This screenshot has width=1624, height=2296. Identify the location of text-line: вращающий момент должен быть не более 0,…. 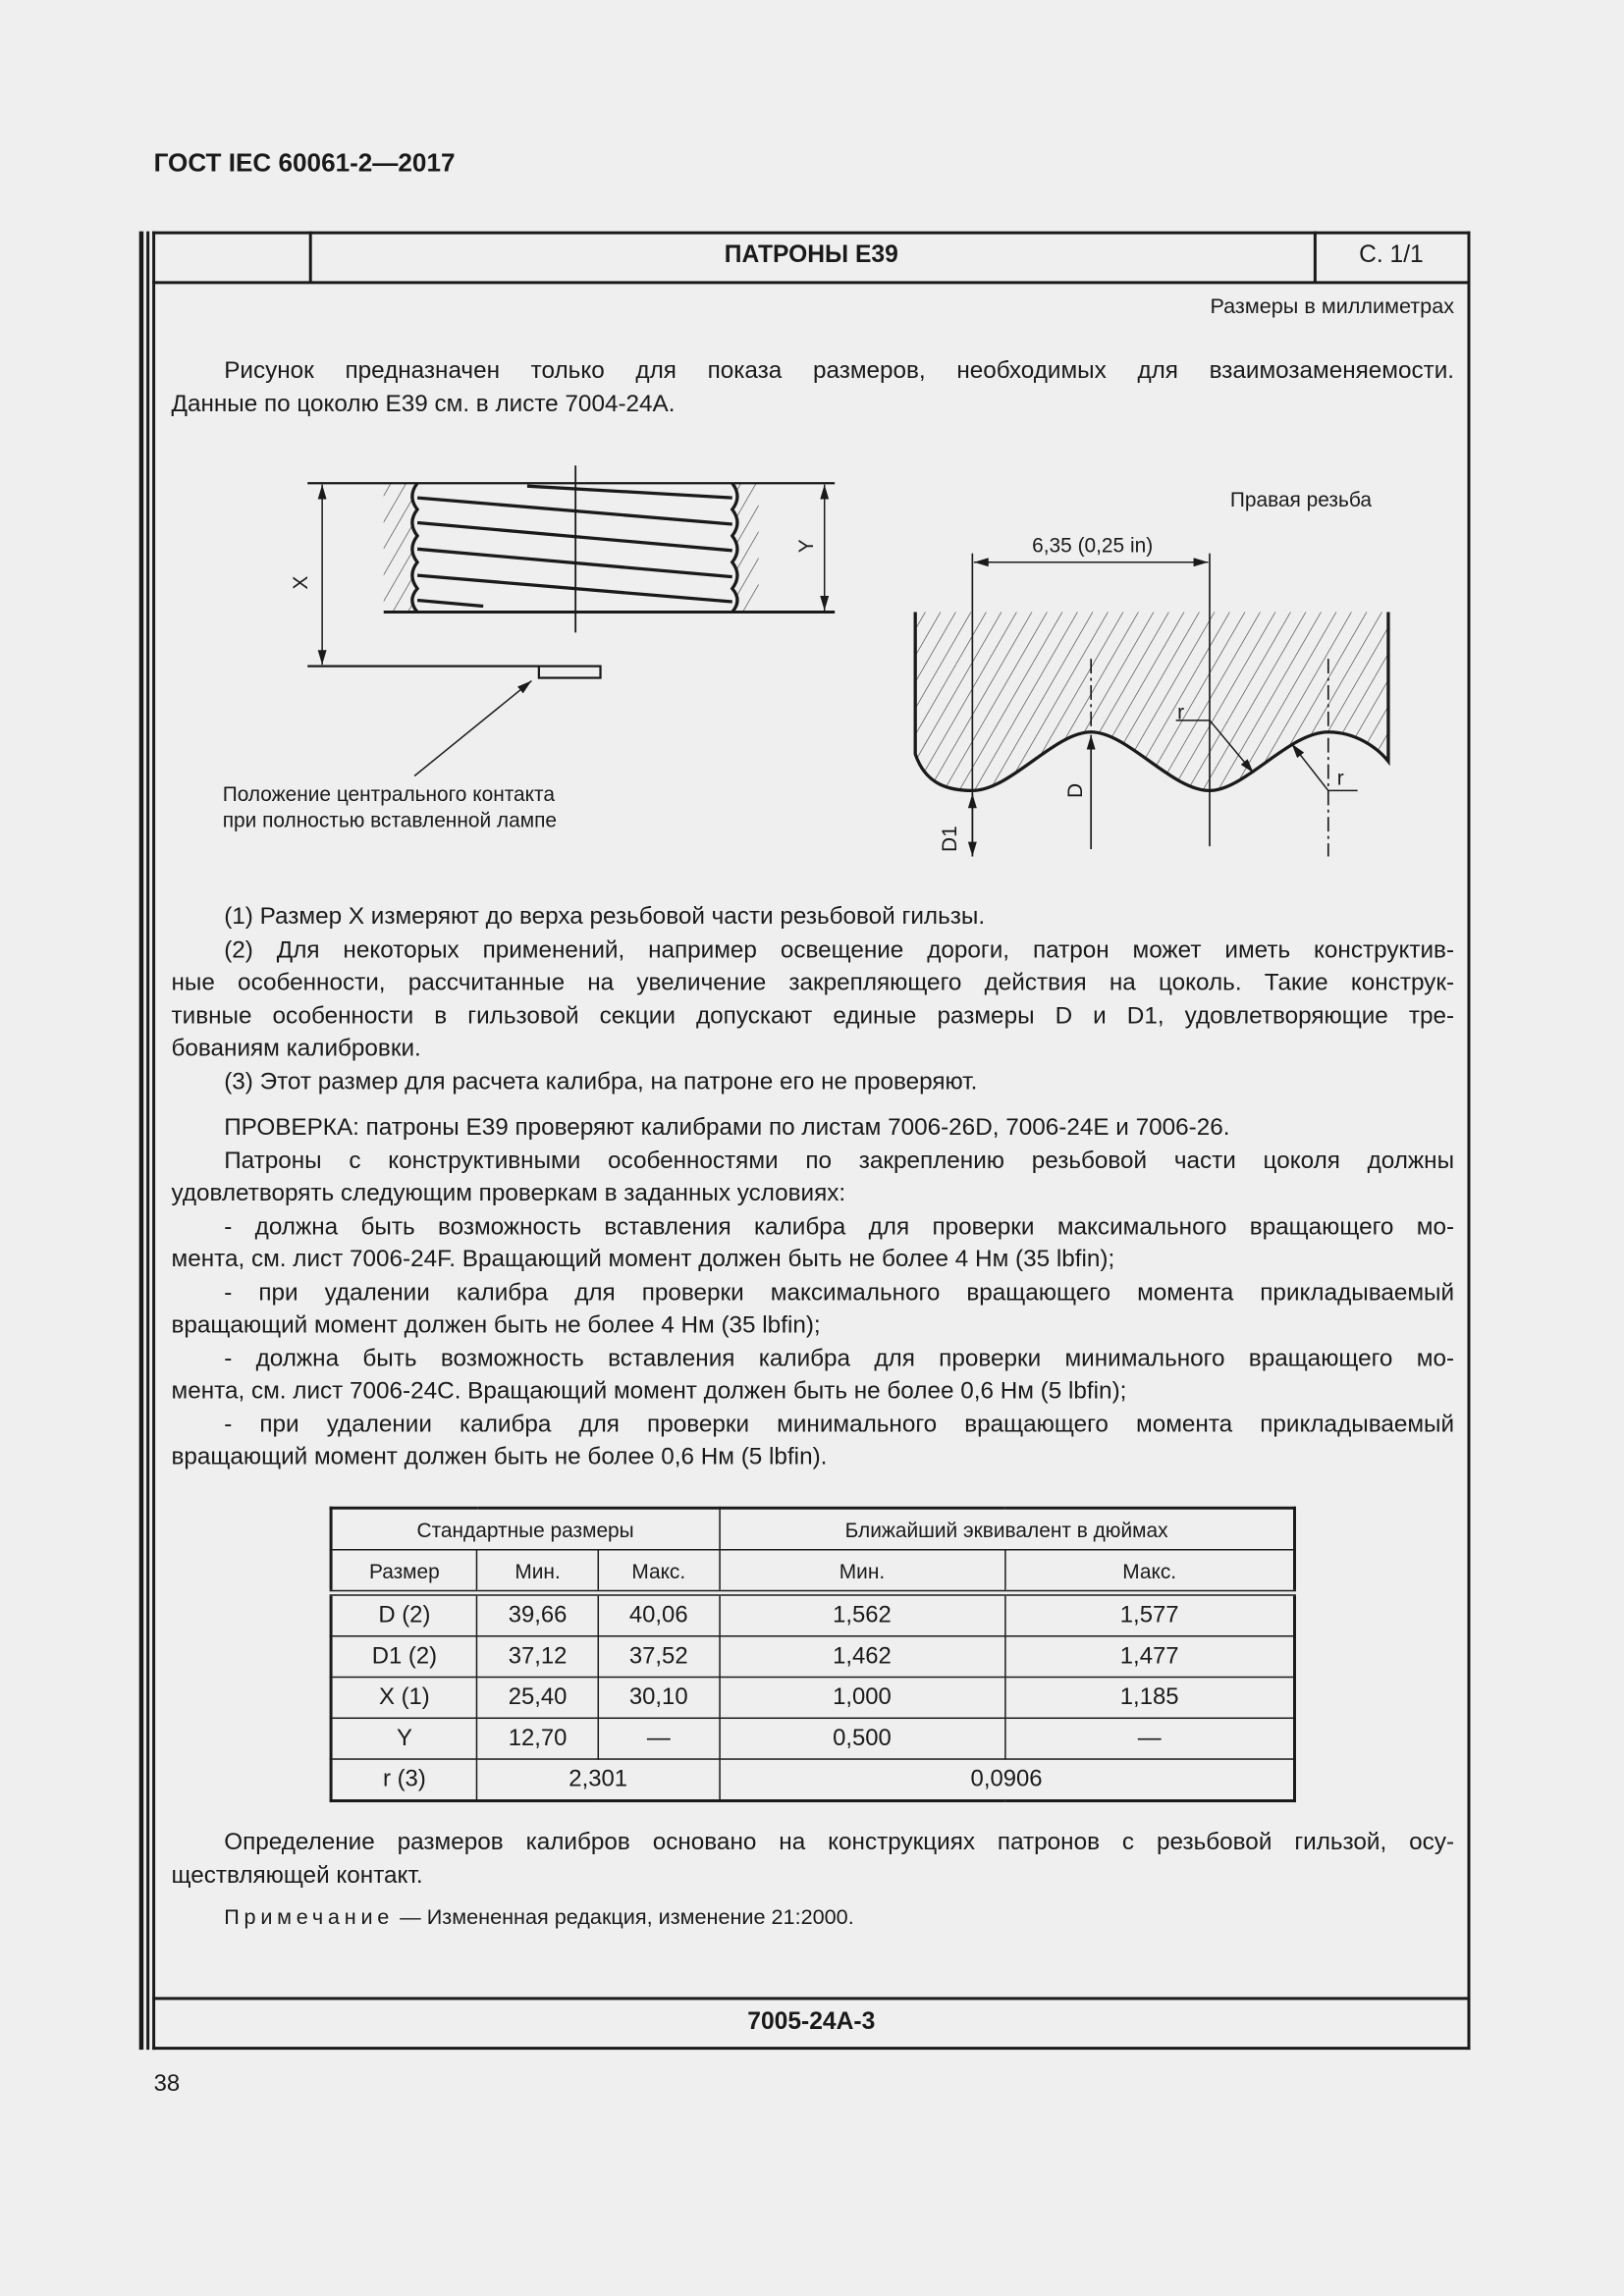
(499, 1456).